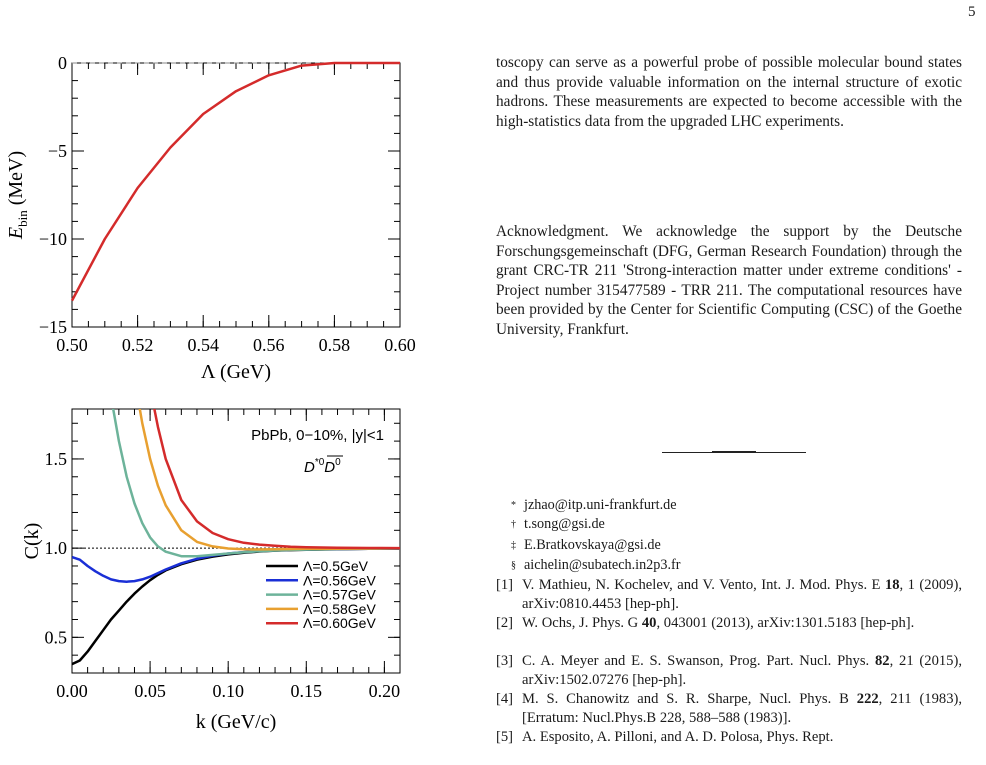  What do you see at coordinates (596, 565) in the screenshot?
I see `footnote: § aichelin@subatech.in2p3.fr` at bounding box center [596, 565].